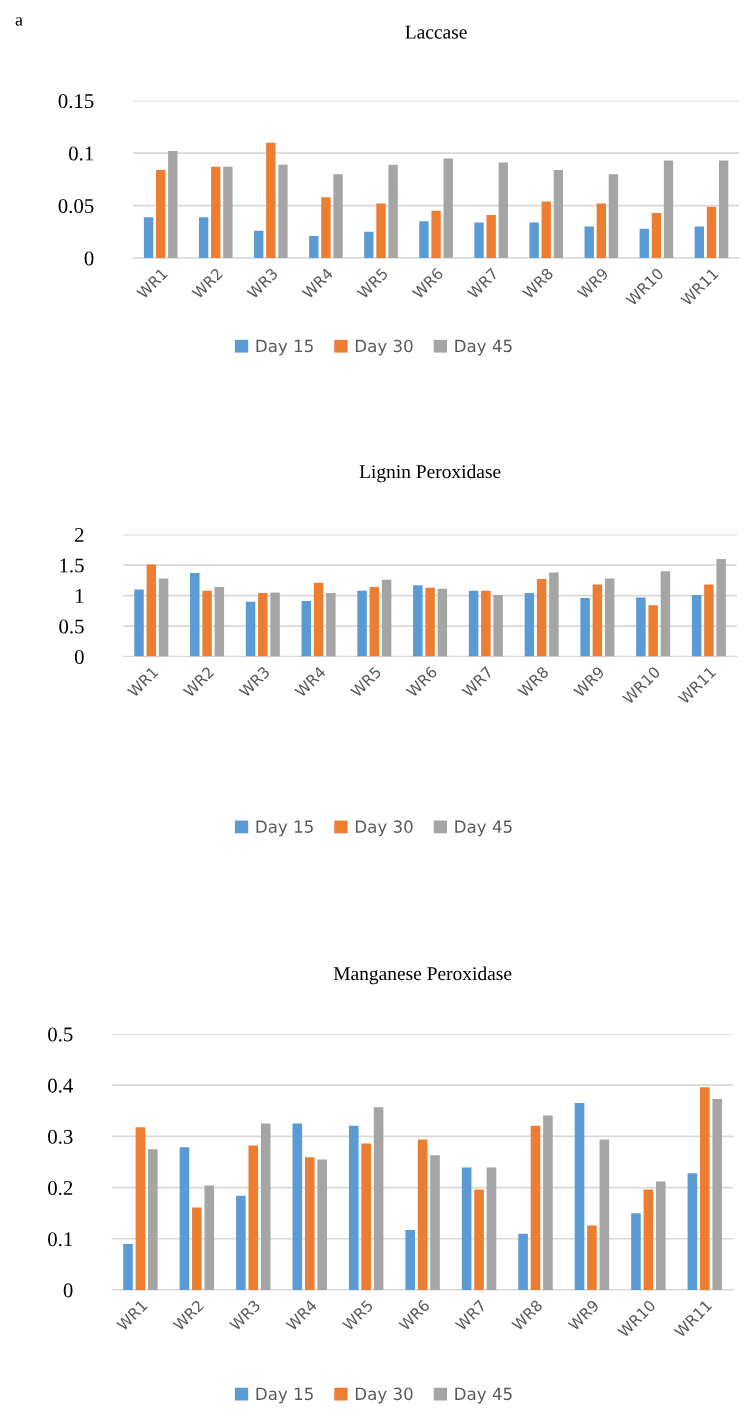 This screenshot has width=748, height=1418. I want to click on chart-title: Laccase, so click(436, 32).